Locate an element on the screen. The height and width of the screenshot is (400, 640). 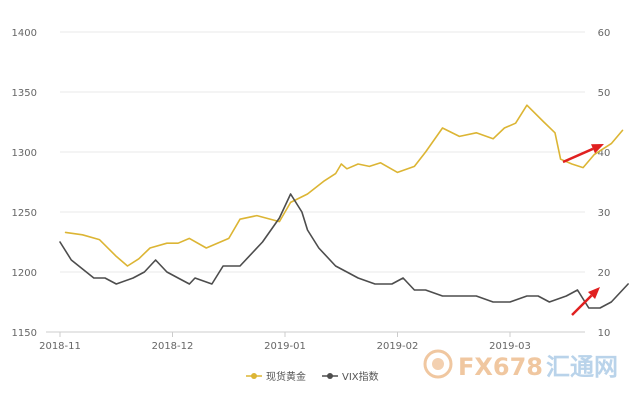
legend-label-gold: 现货黄金 is located at coordinates (286, 376).